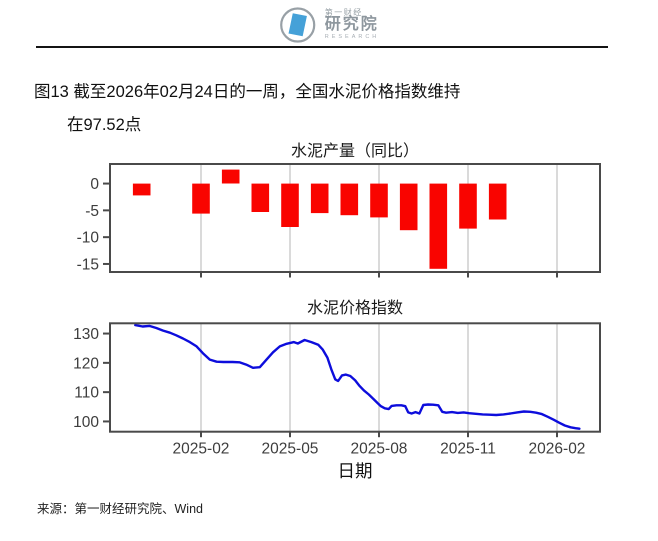 The image size is (658, 541). I want to click on bar-chart-title: 水泥产量（同比）, so click(354, 151).